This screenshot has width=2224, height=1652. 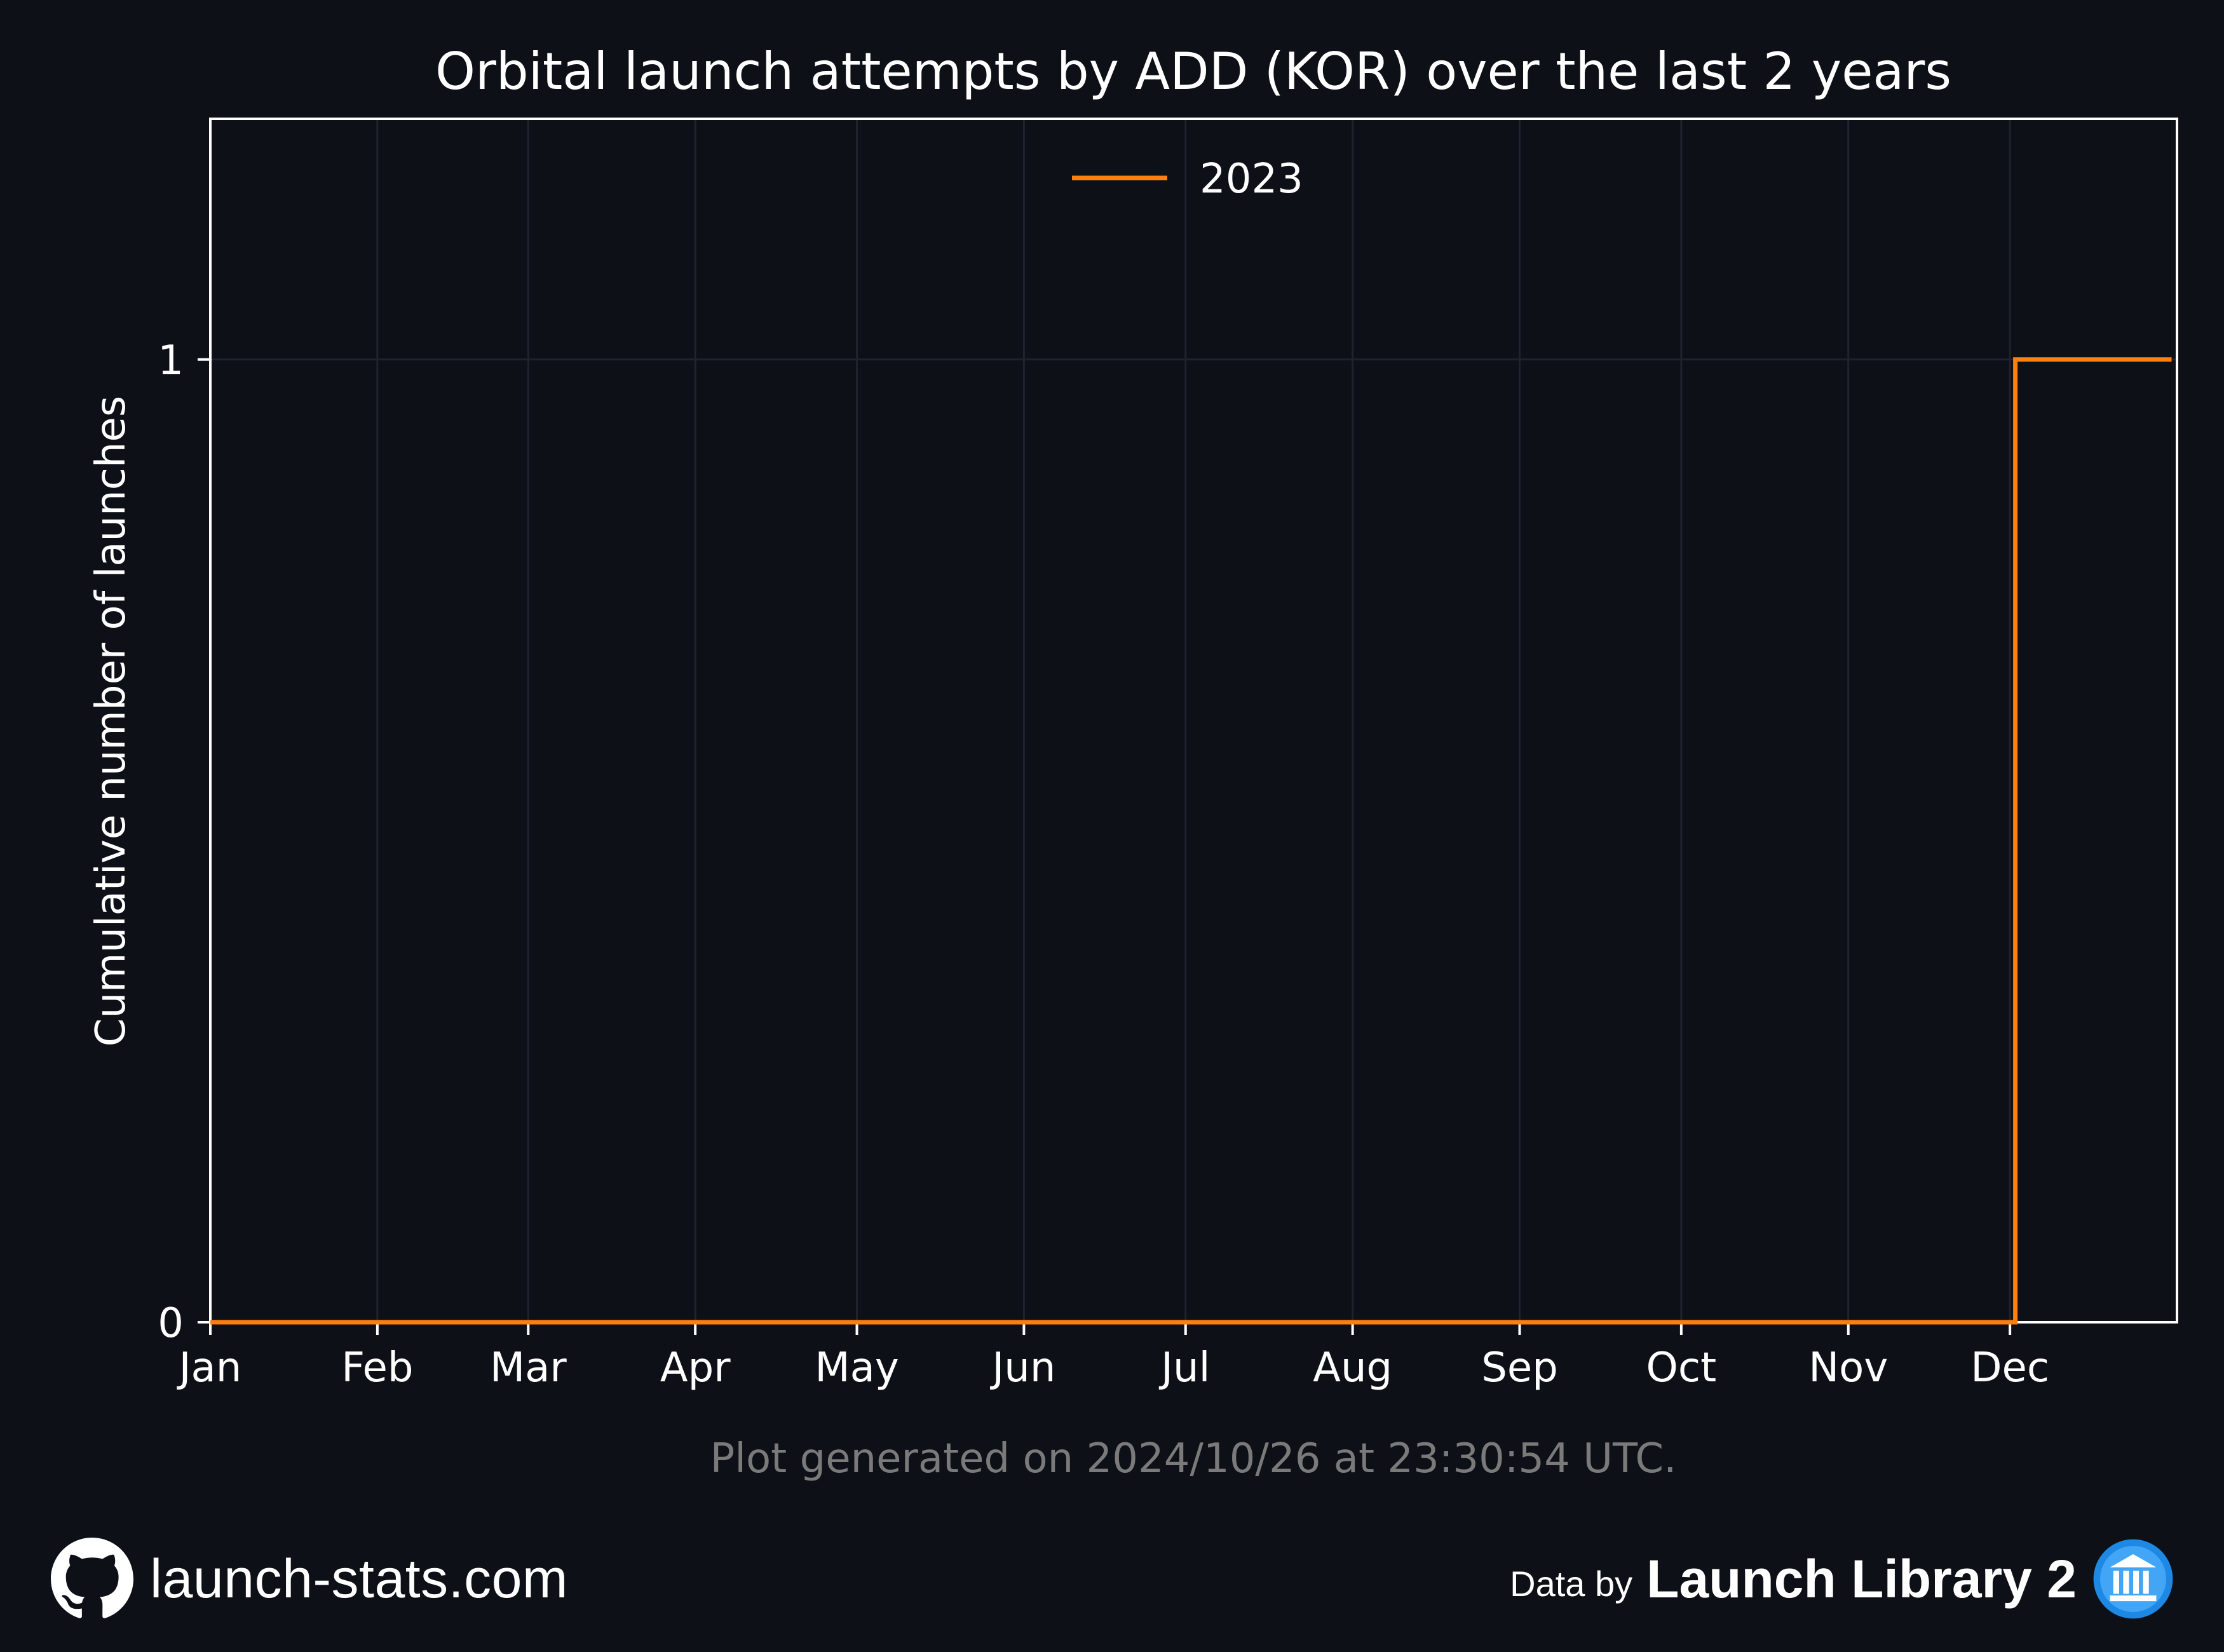 I want to click on footer-site: launch-stats.com, so click(x=309, y=1579).